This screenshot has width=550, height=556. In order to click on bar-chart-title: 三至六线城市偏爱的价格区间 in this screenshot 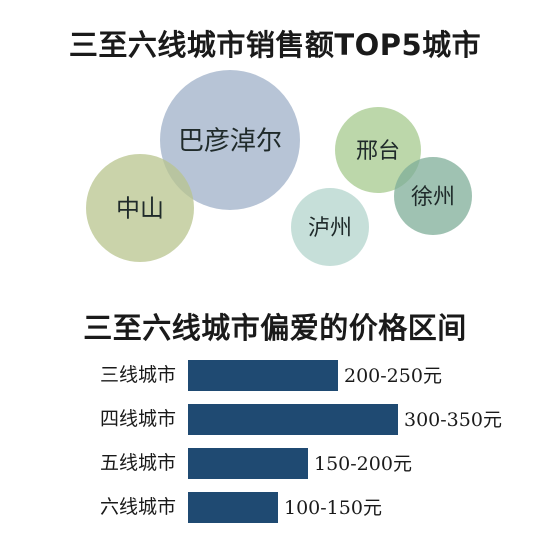, I will do `click(275, 328)`.